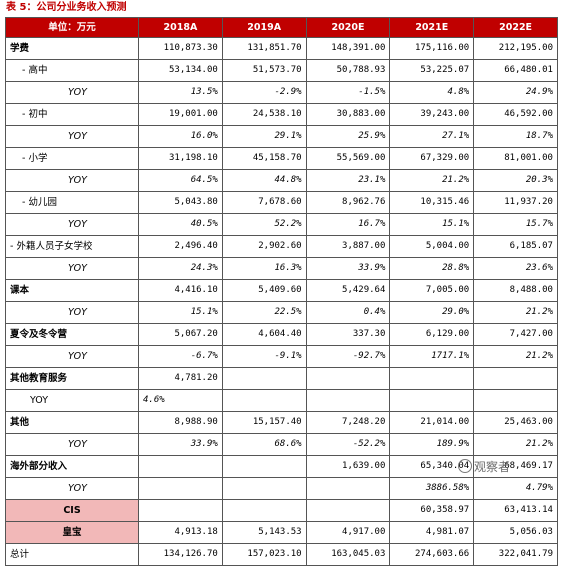 This screenshot has width=564, height=566. I want to click on value-cell: 5,067.20, so click(180, 334).